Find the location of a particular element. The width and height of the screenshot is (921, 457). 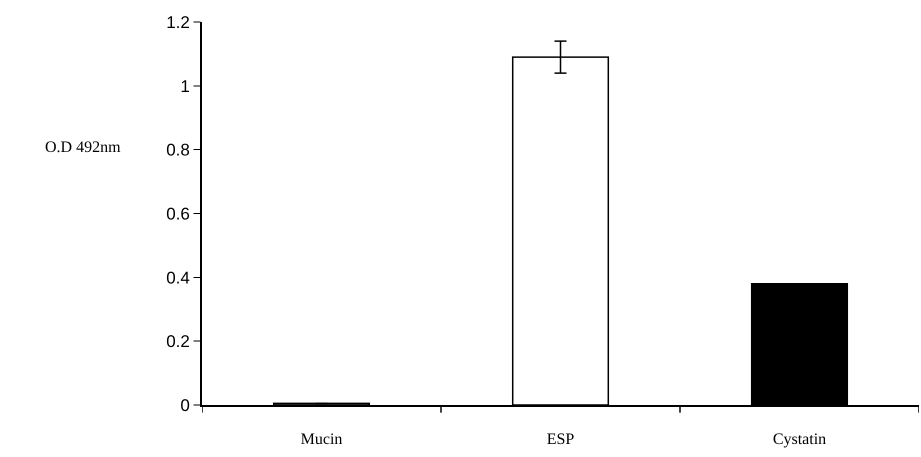

x-tick-label: Cystatin is located at coordinates (799, 439).